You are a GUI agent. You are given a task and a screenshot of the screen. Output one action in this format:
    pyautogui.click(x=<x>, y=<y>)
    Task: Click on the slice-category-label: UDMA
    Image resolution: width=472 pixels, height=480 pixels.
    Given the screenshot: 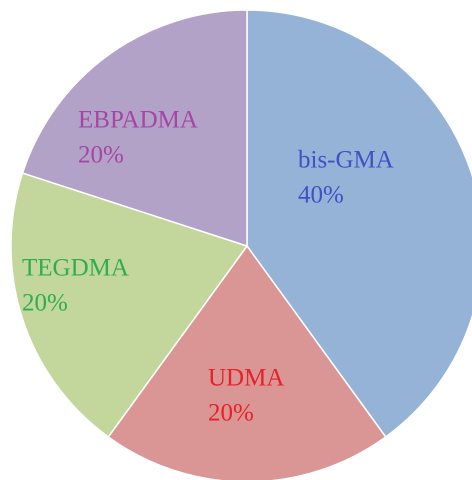 What is the action you would take?
    pyautogui.click(x=246, y=378)
    